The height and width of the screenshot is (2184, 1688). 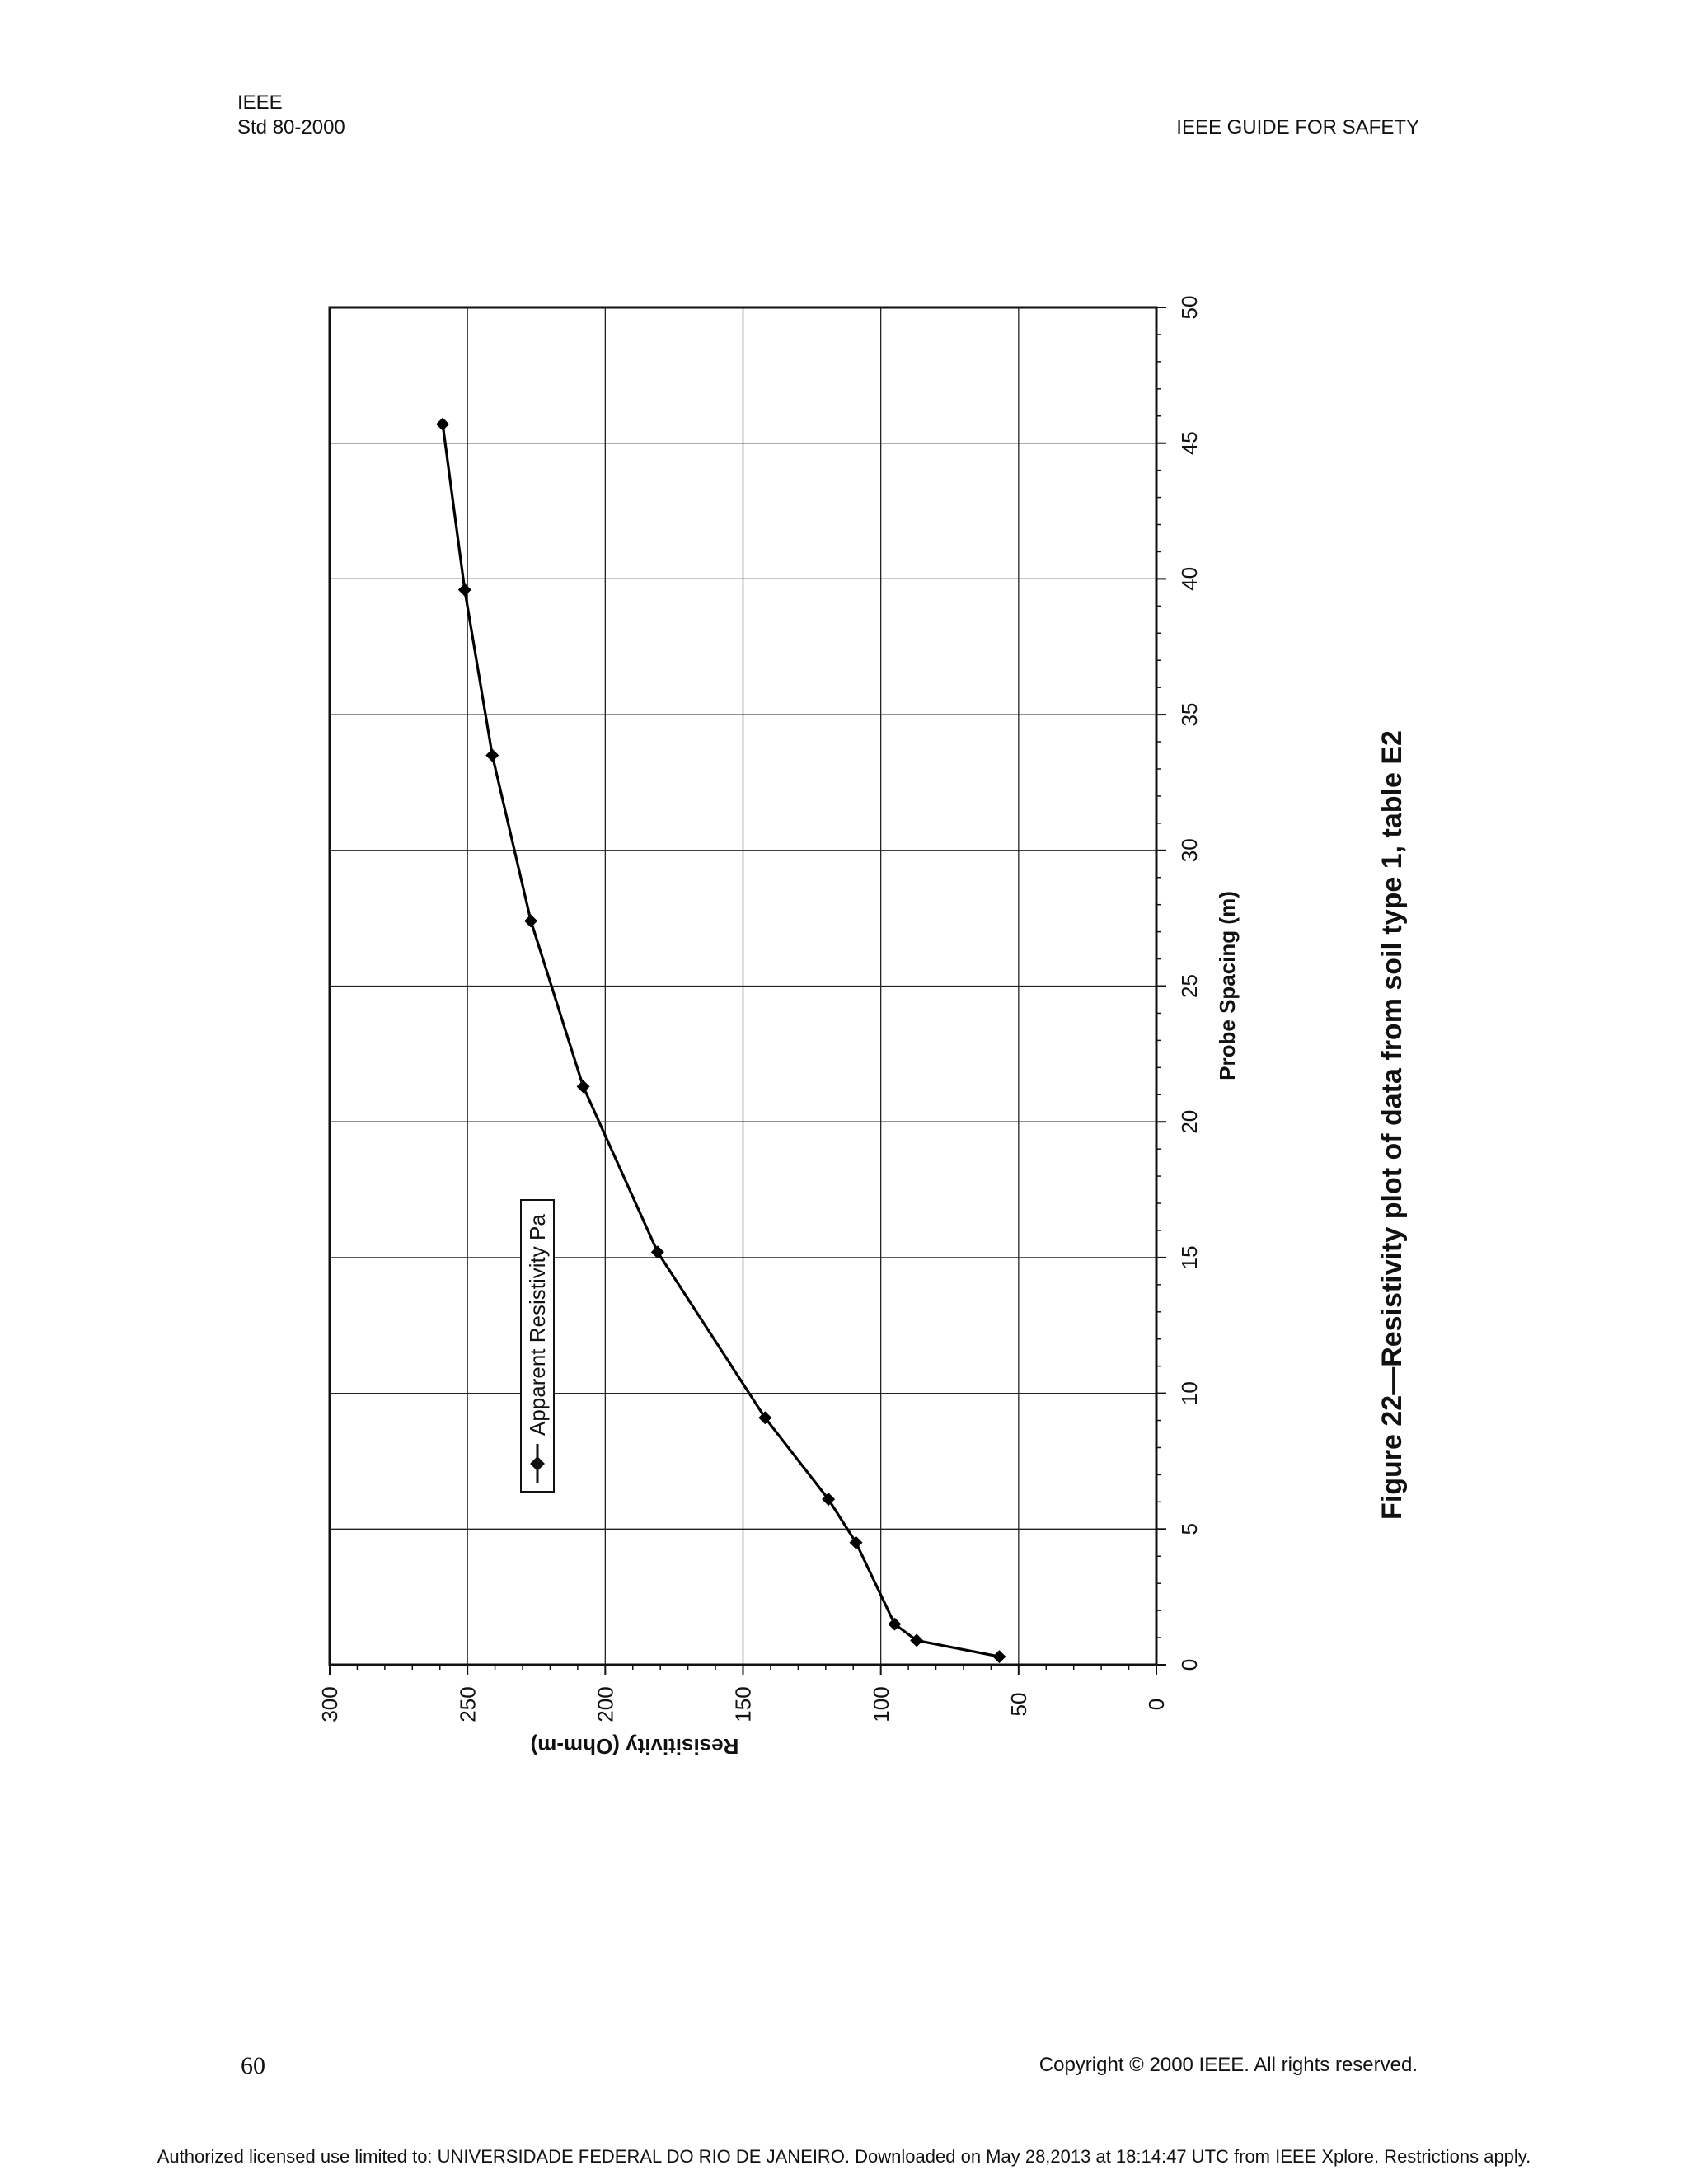 I want to click on y-tick-label-150: 150, so click(x=744, y=1704).